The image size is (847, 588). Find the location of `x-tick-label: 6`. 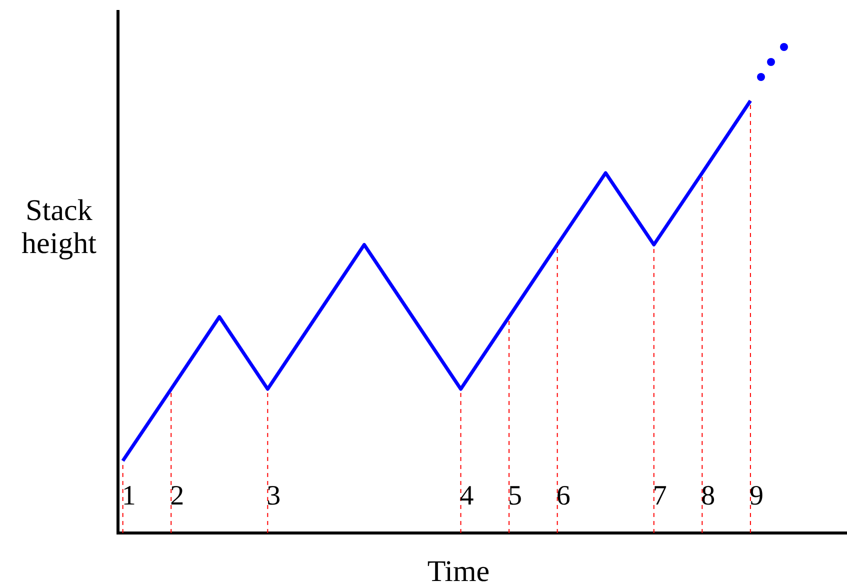

x-tick-label: 6 is located at coordinates (563, 496).